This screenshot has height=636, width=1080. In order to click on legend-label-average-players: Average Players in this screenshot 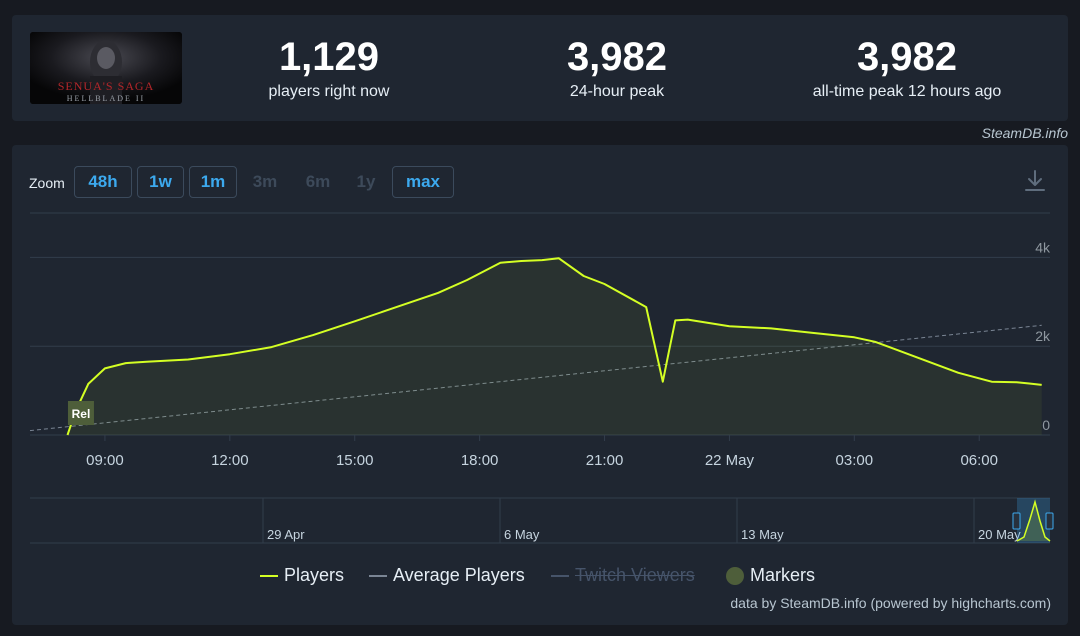, I will do `click(459, 575)`.